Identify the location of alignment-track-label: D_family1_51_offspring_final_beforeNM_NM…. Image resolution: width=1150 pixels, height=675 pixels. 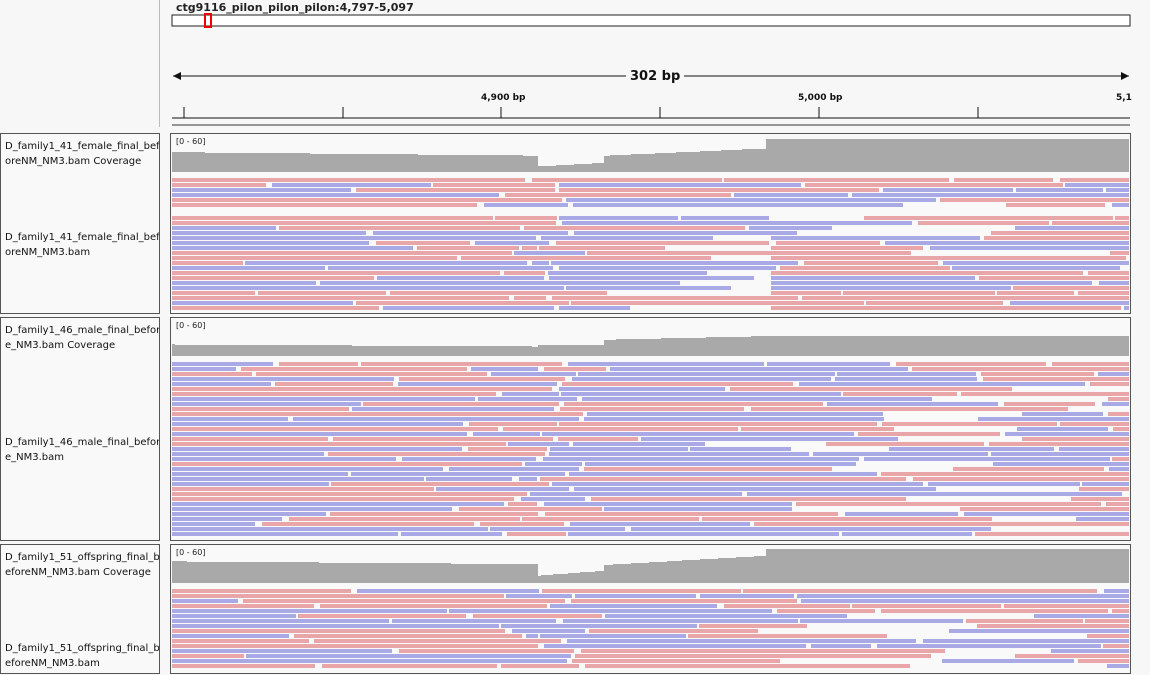
(82, 656).